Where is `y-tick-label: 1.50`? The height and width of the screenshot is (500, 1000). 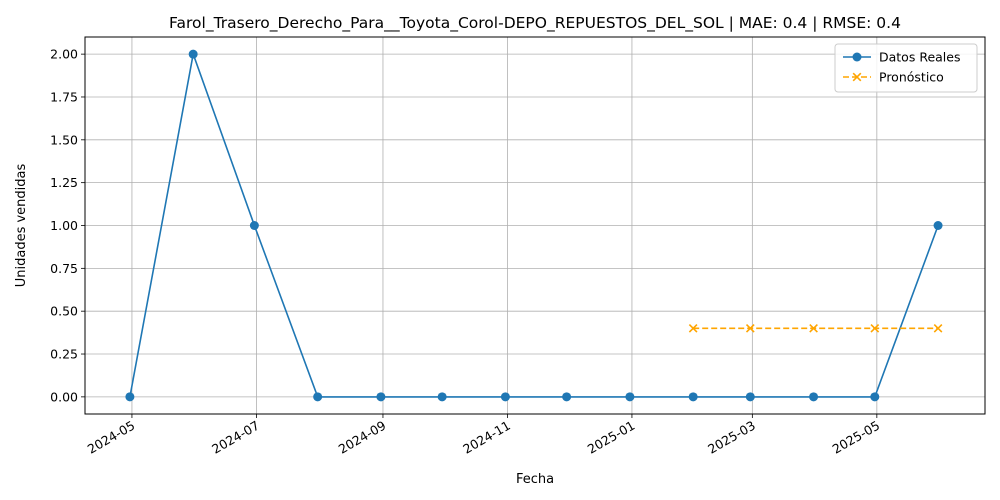 y-tick-label: 1.50 is located at coordinates (64, 139).